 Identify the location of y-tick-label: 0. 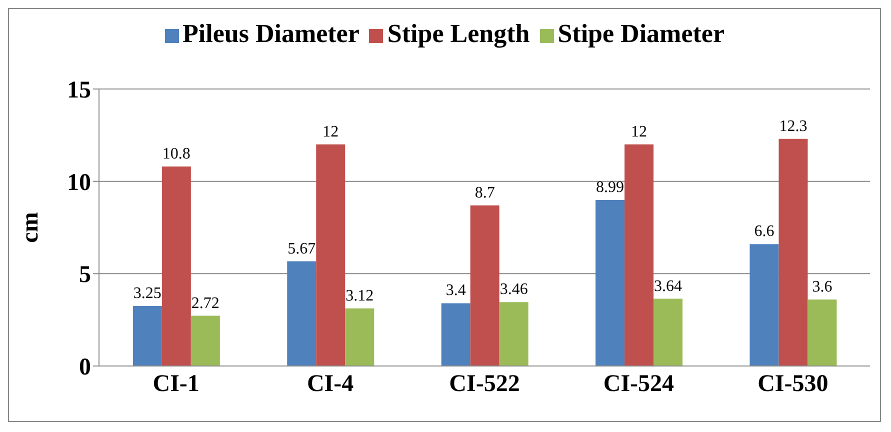
(85, 367).